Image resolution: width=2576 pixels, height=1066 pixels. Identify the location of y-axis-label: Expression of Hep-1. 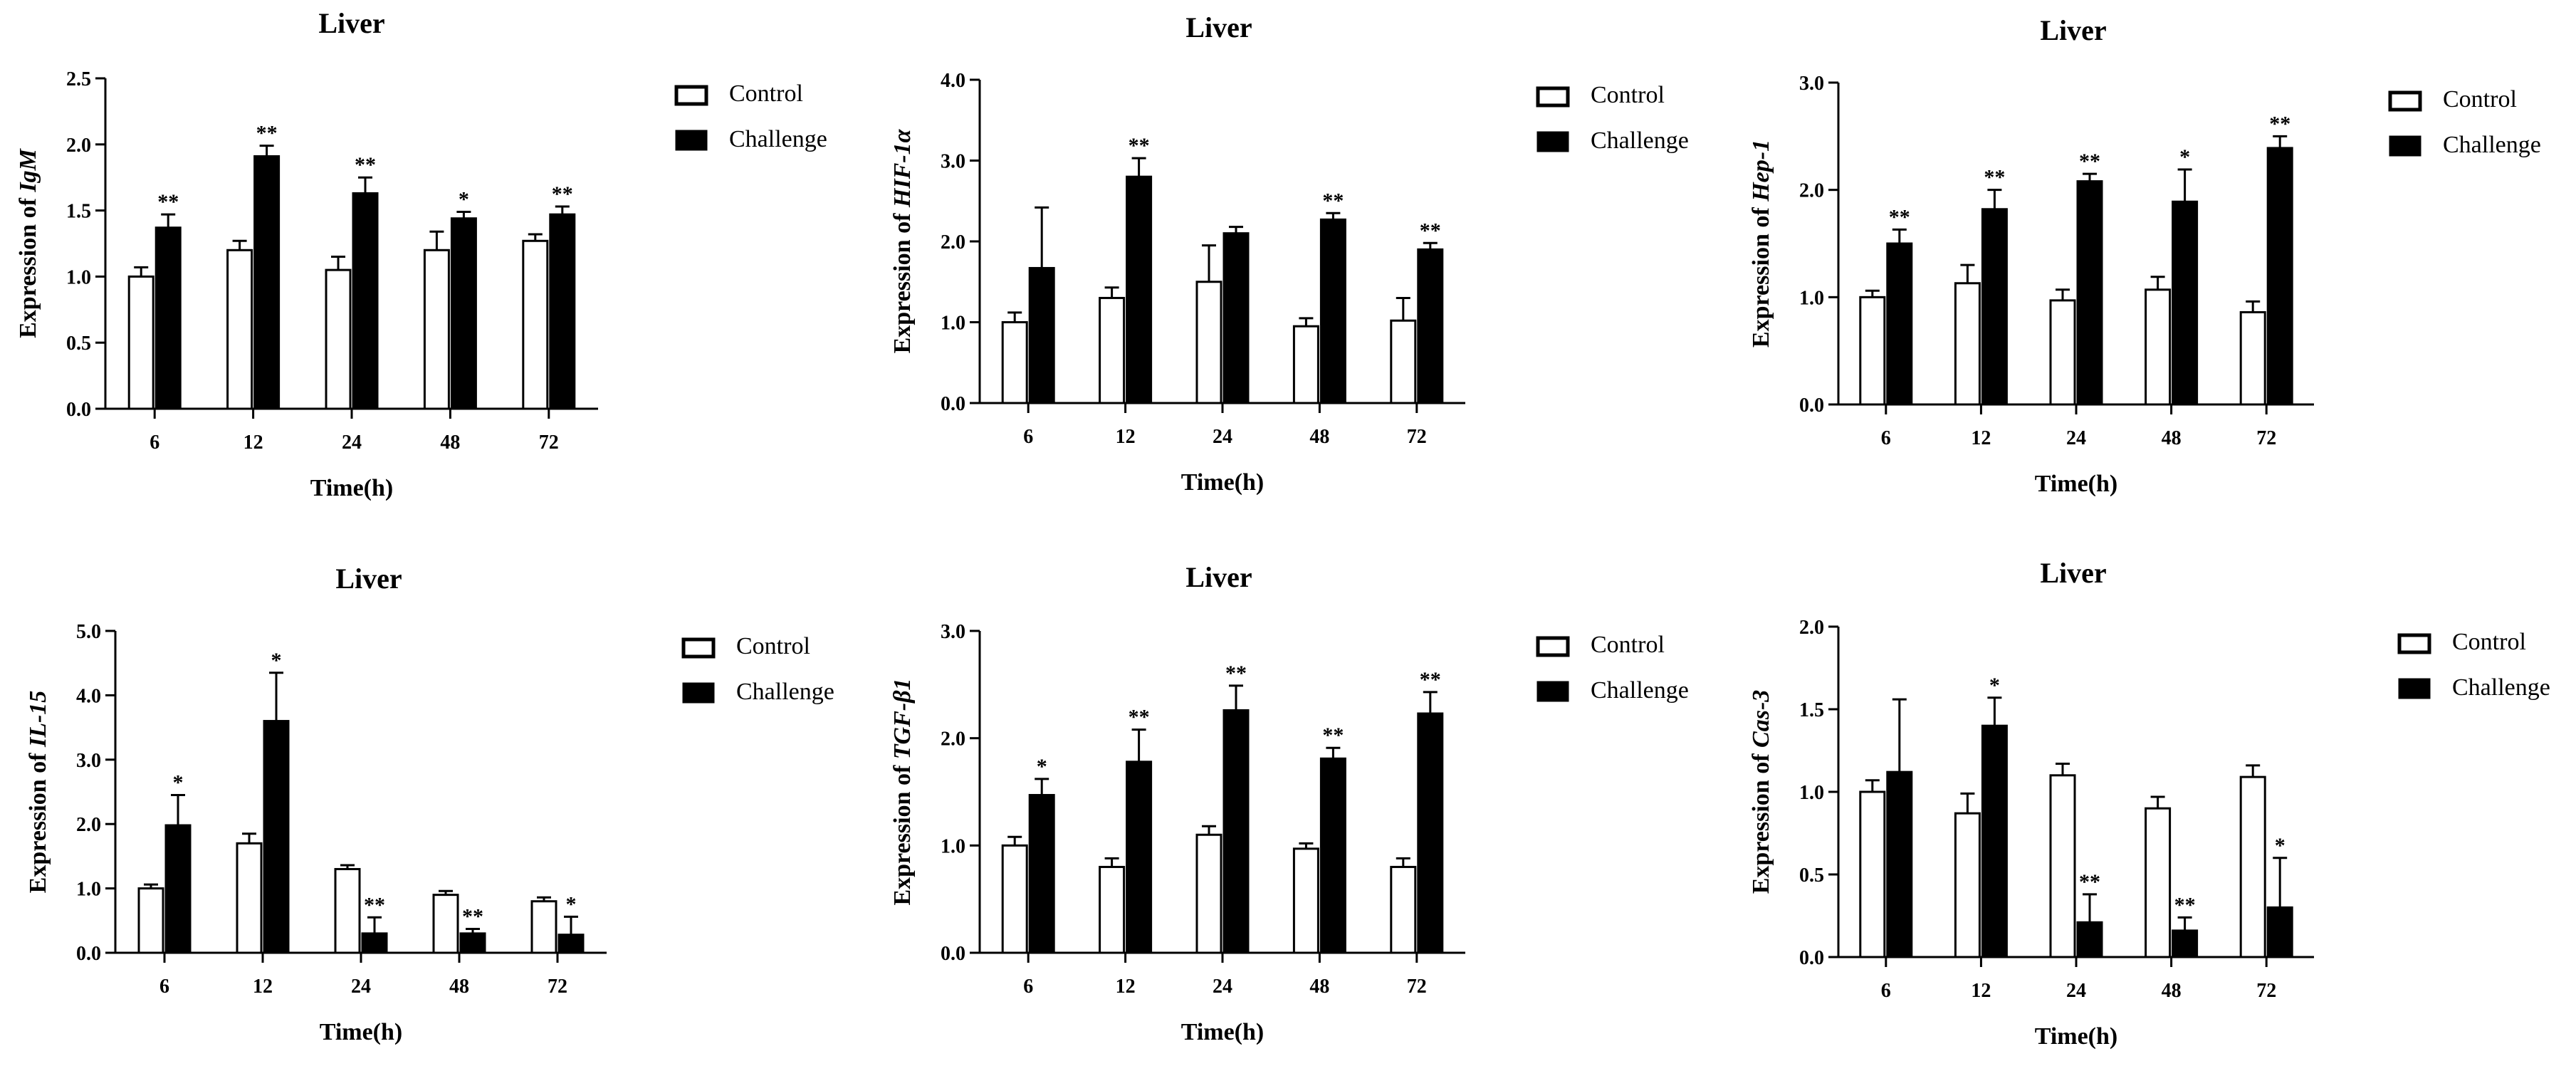
(1761, 244).